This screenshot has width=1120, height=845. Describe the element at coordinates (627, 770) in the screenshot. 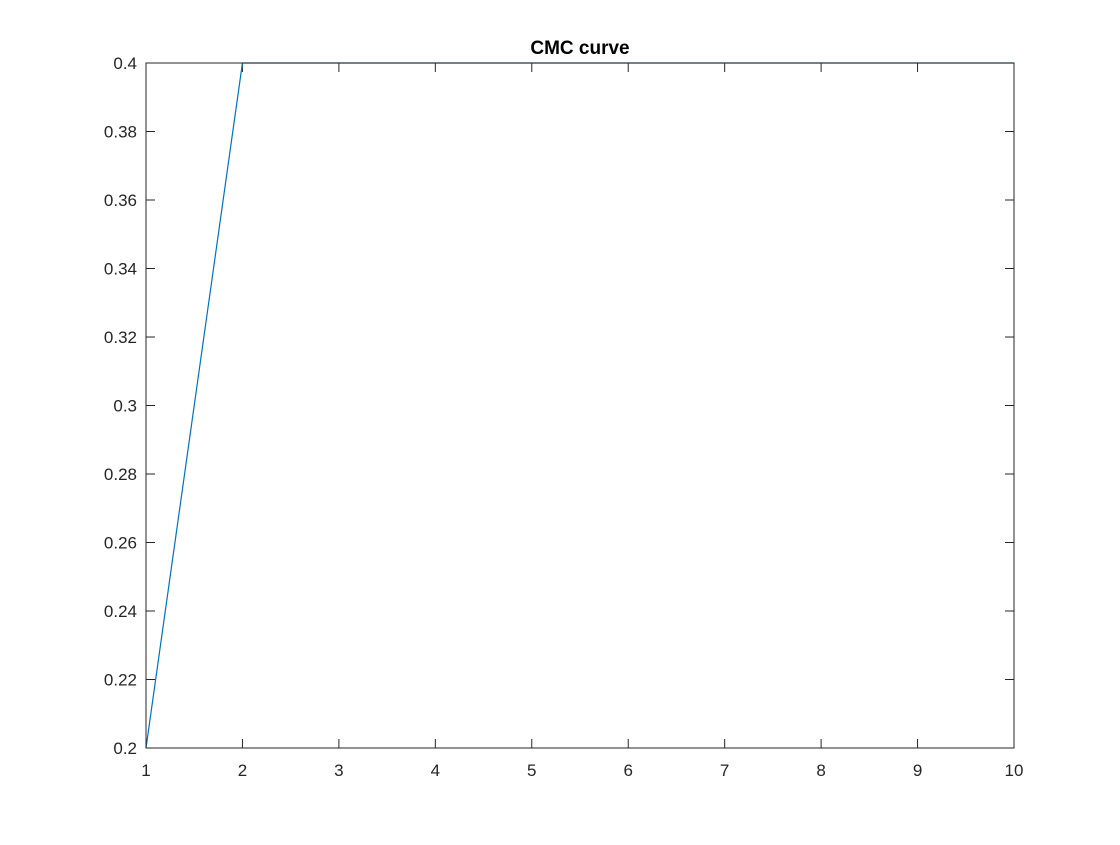

I see `x-tick-label: 6` at that location.